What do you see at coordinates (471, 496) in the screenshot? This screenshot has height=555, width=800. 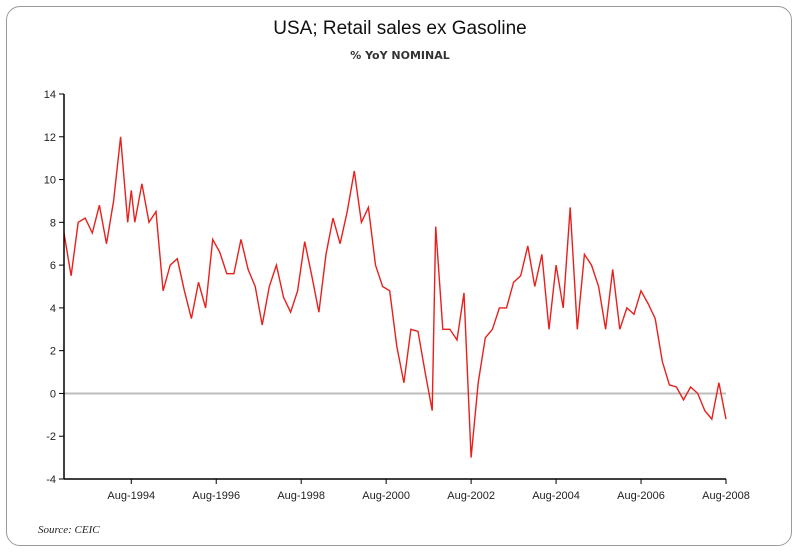 I see `x-tick-label: Aug-2002` at bounding box center [471, 496].